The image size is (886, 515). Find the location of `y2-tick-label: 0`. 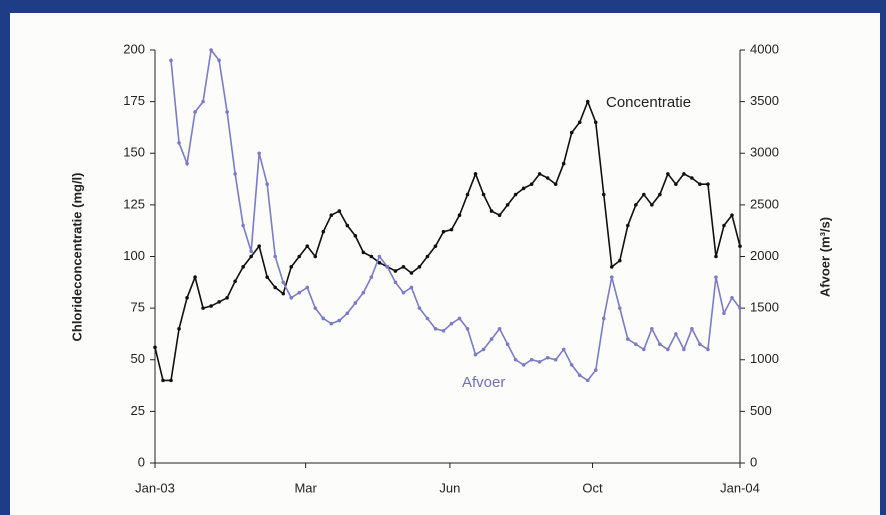

y2-tick-label: 0 is located at coordinates (753, 461).